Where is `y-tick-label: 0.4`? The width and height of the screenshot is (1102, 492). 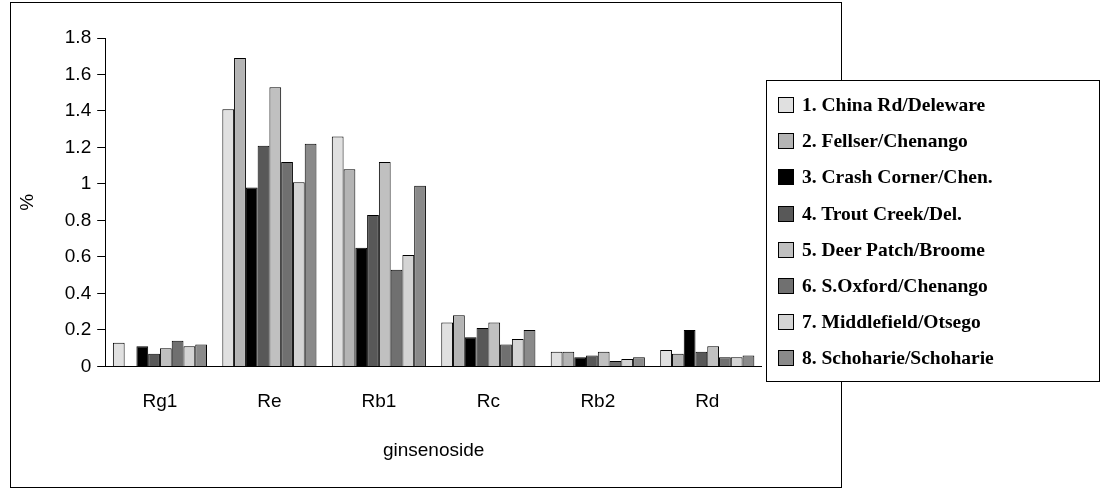
y-tick-label: 0.4 is located at coordinates (78, 292).